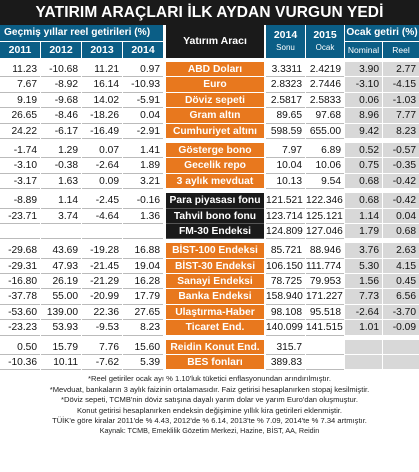  Describe the element at coordinates (215, 100) in the screenshot. I see `instrument-name: Döviz sepeti` at that location.